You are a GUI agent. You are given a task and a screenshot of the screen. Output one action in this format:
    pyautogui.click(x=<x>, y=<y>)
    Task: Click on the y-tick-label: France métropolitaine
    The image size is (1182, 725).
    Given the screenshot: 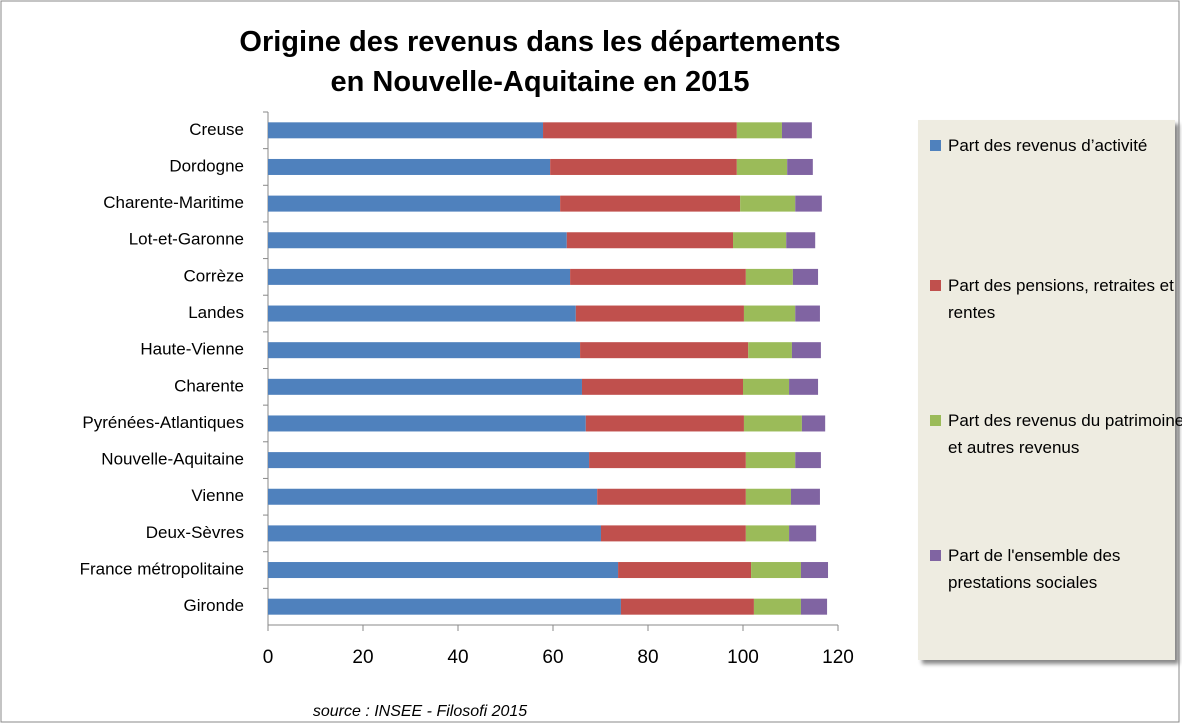 What is the action you would take?
    pyautogui.click(x=162, y=569)
    